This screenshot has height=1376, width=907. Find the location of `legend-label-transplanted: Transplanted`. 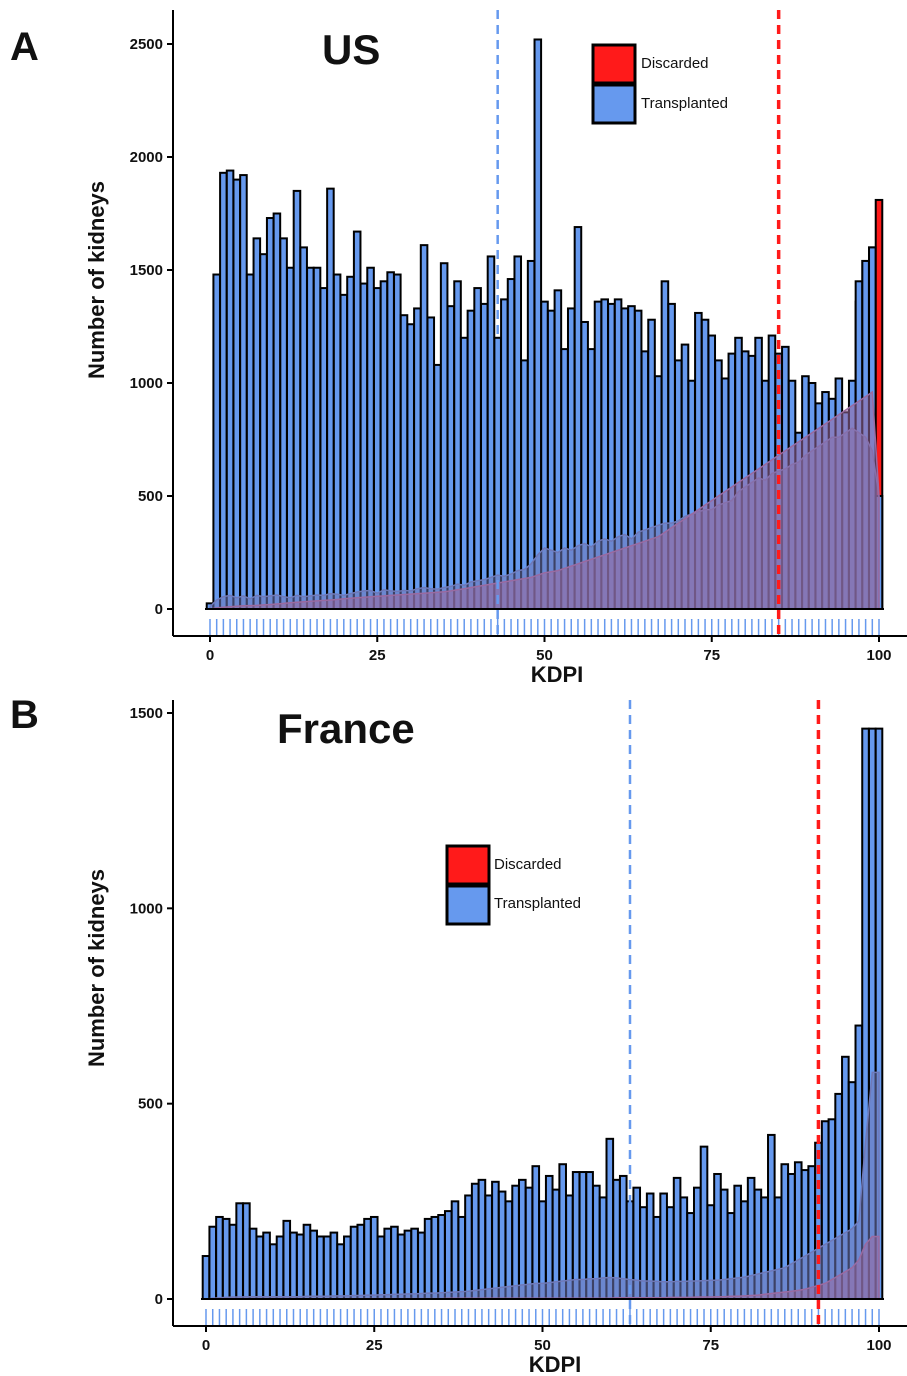

legend-label-transplanted: Transplanted is located at coordinates (537, 903).